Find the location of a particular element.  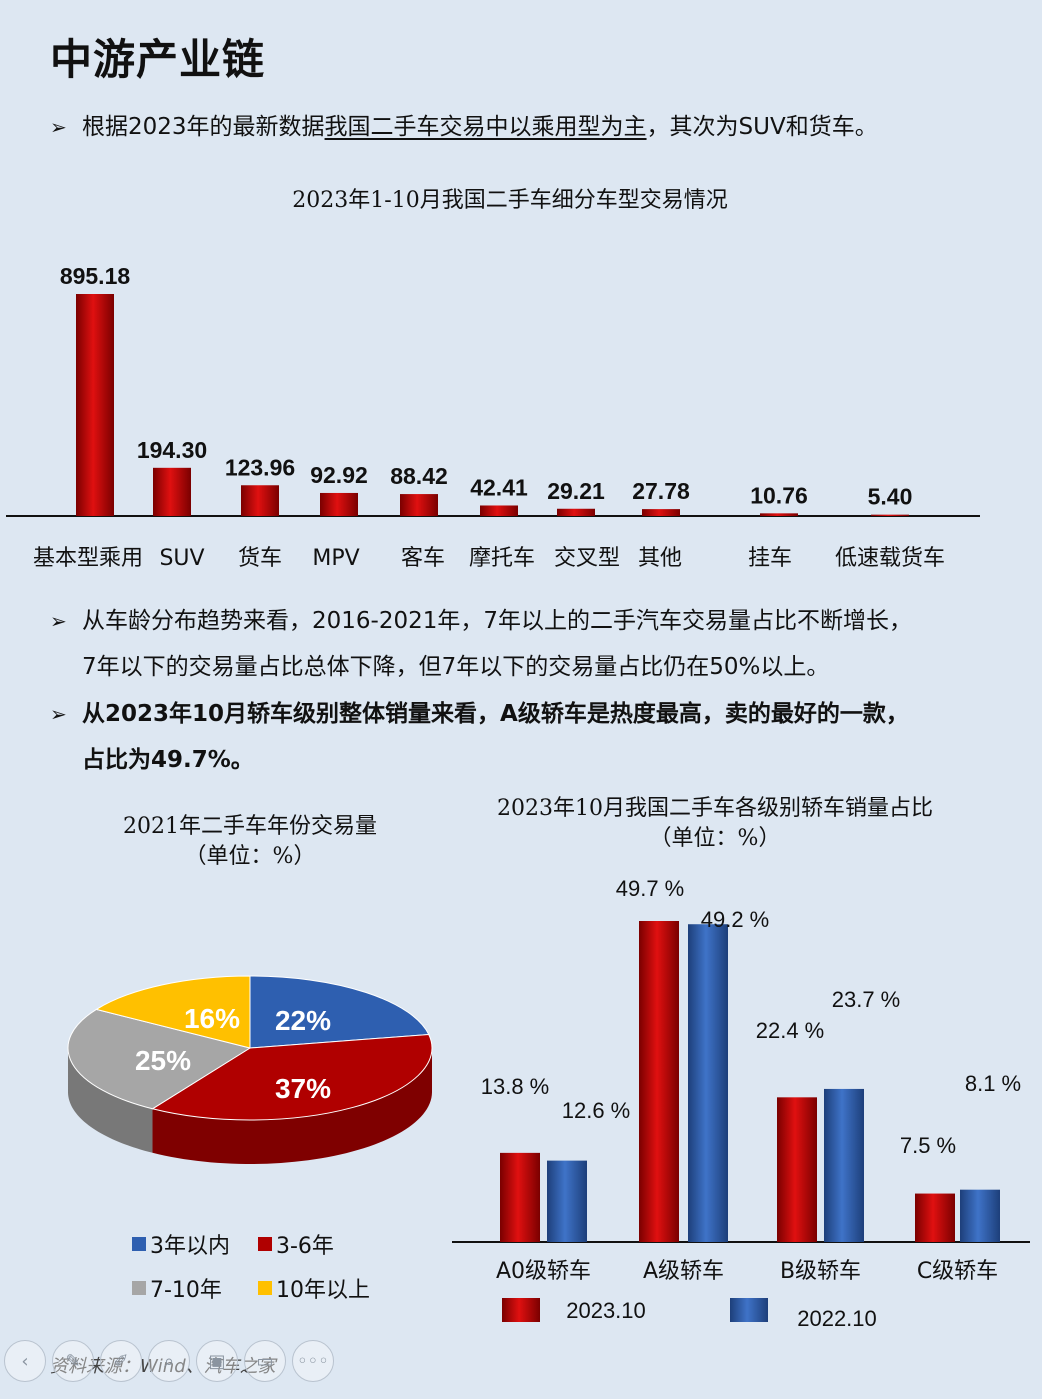

pie-slice-label: 25% is located at coordinates (163, 1060).